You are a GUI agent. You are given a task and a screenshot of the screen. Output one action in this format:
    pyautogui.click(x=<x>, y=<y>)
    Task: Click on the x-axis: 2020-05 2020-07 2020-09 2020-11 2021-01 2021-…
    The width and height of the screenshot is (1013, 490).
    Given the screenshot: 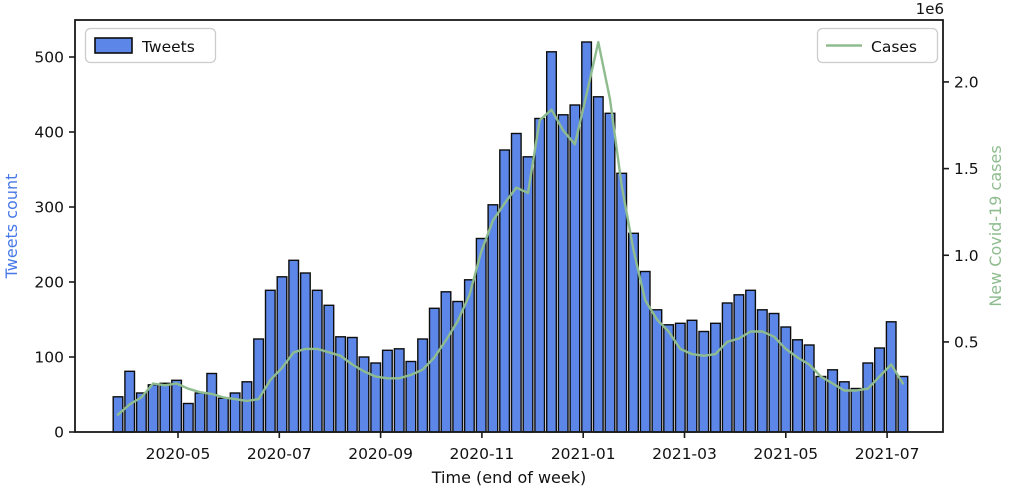 What is the action you would take?
    pyautogui.click(x=533, y=447)
    